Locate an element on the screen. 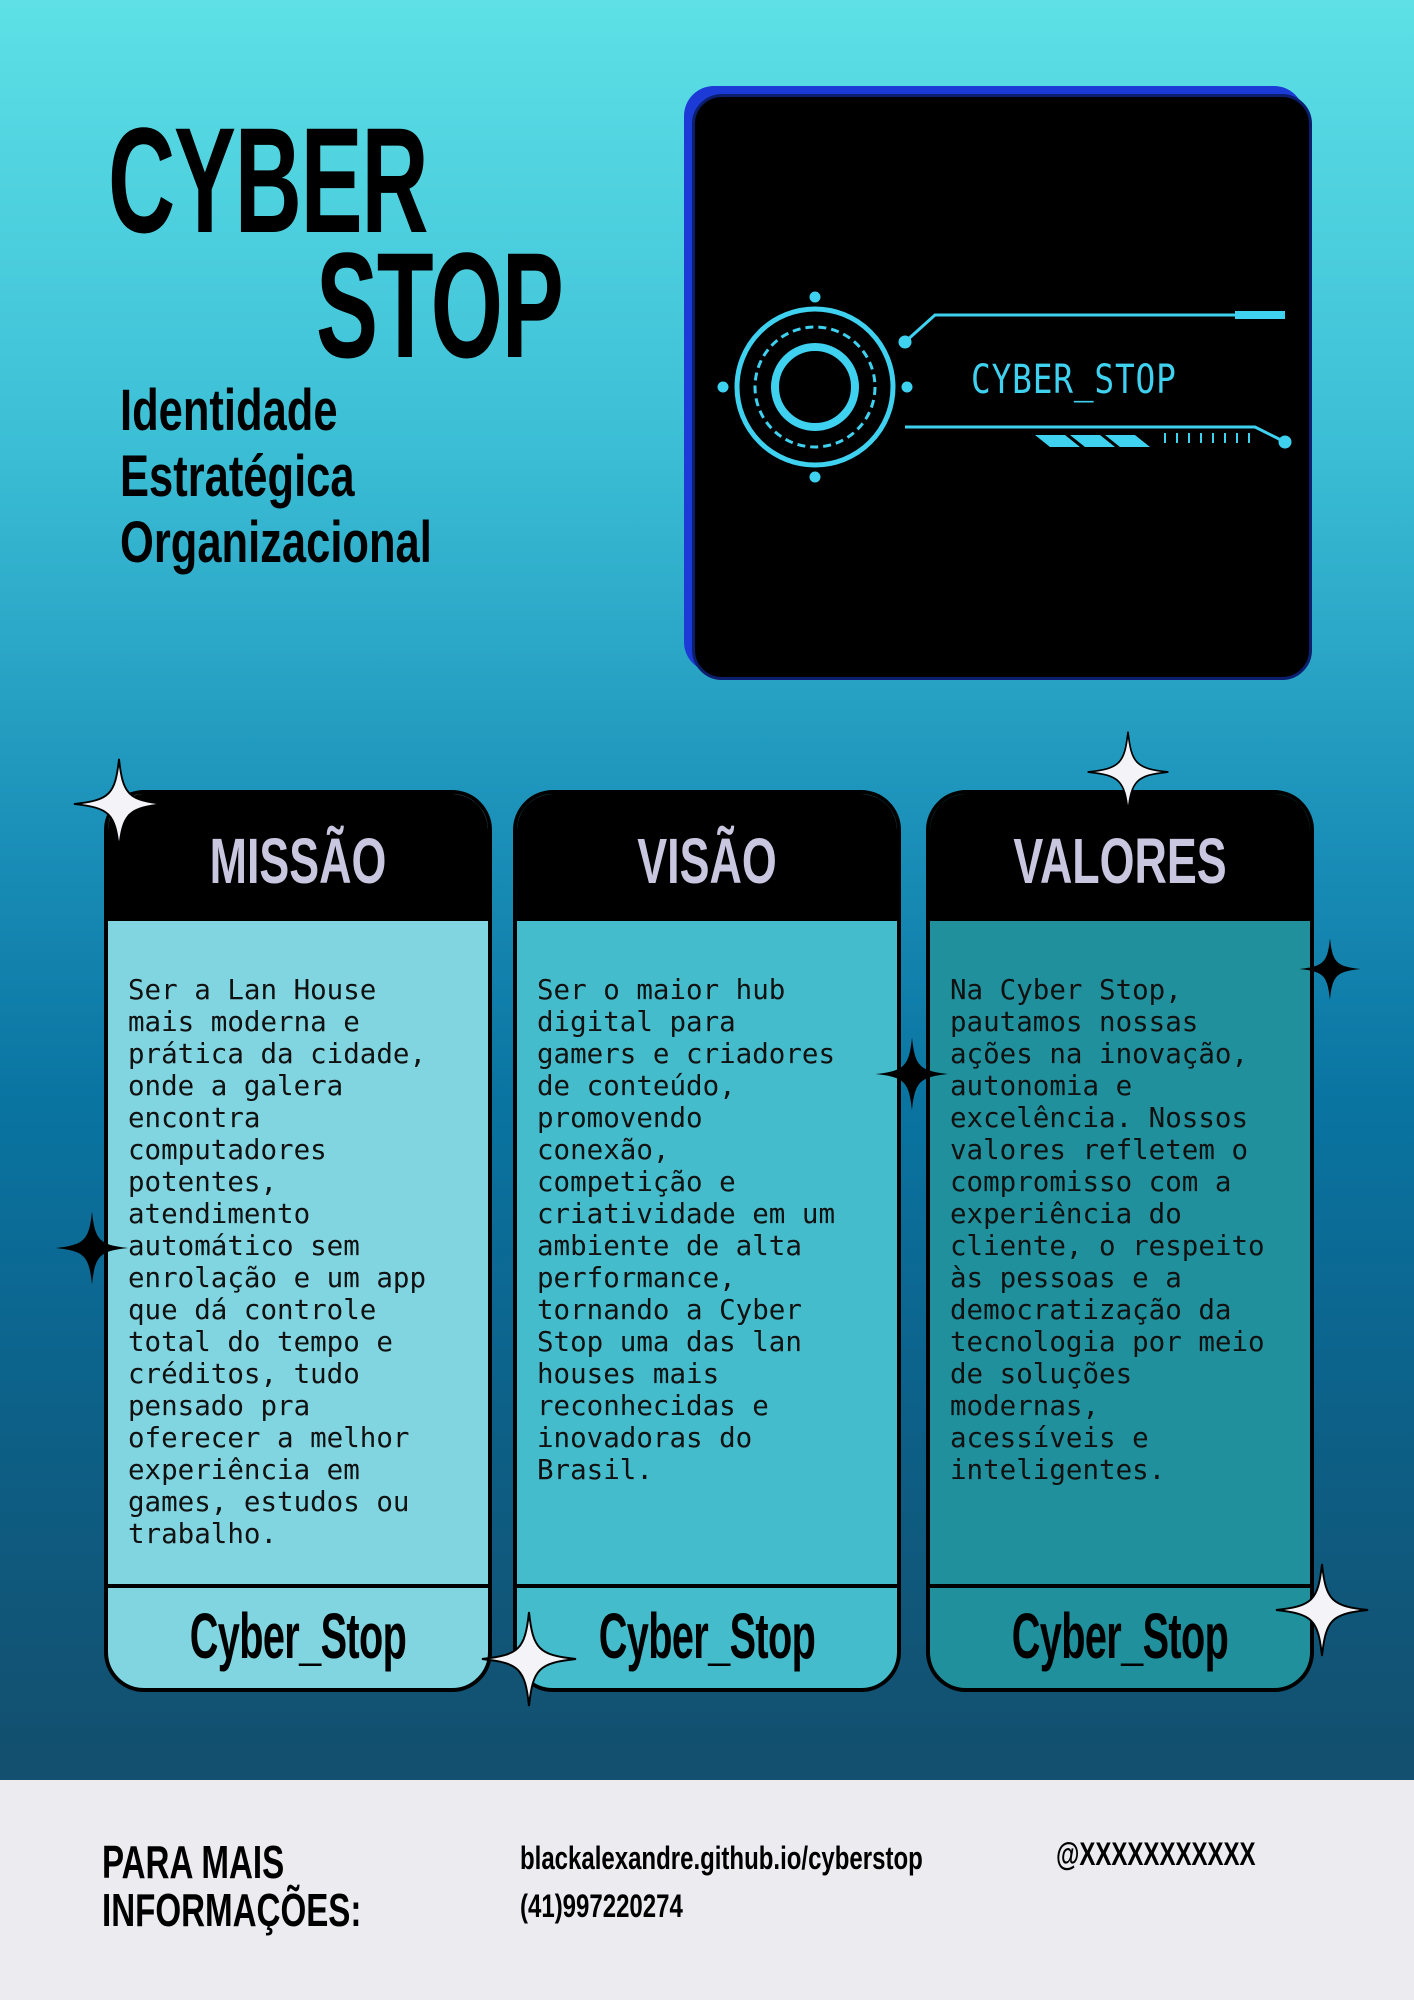 The image size is (1414, 2000). logo-graphic is located at coordinates (1004, 387).